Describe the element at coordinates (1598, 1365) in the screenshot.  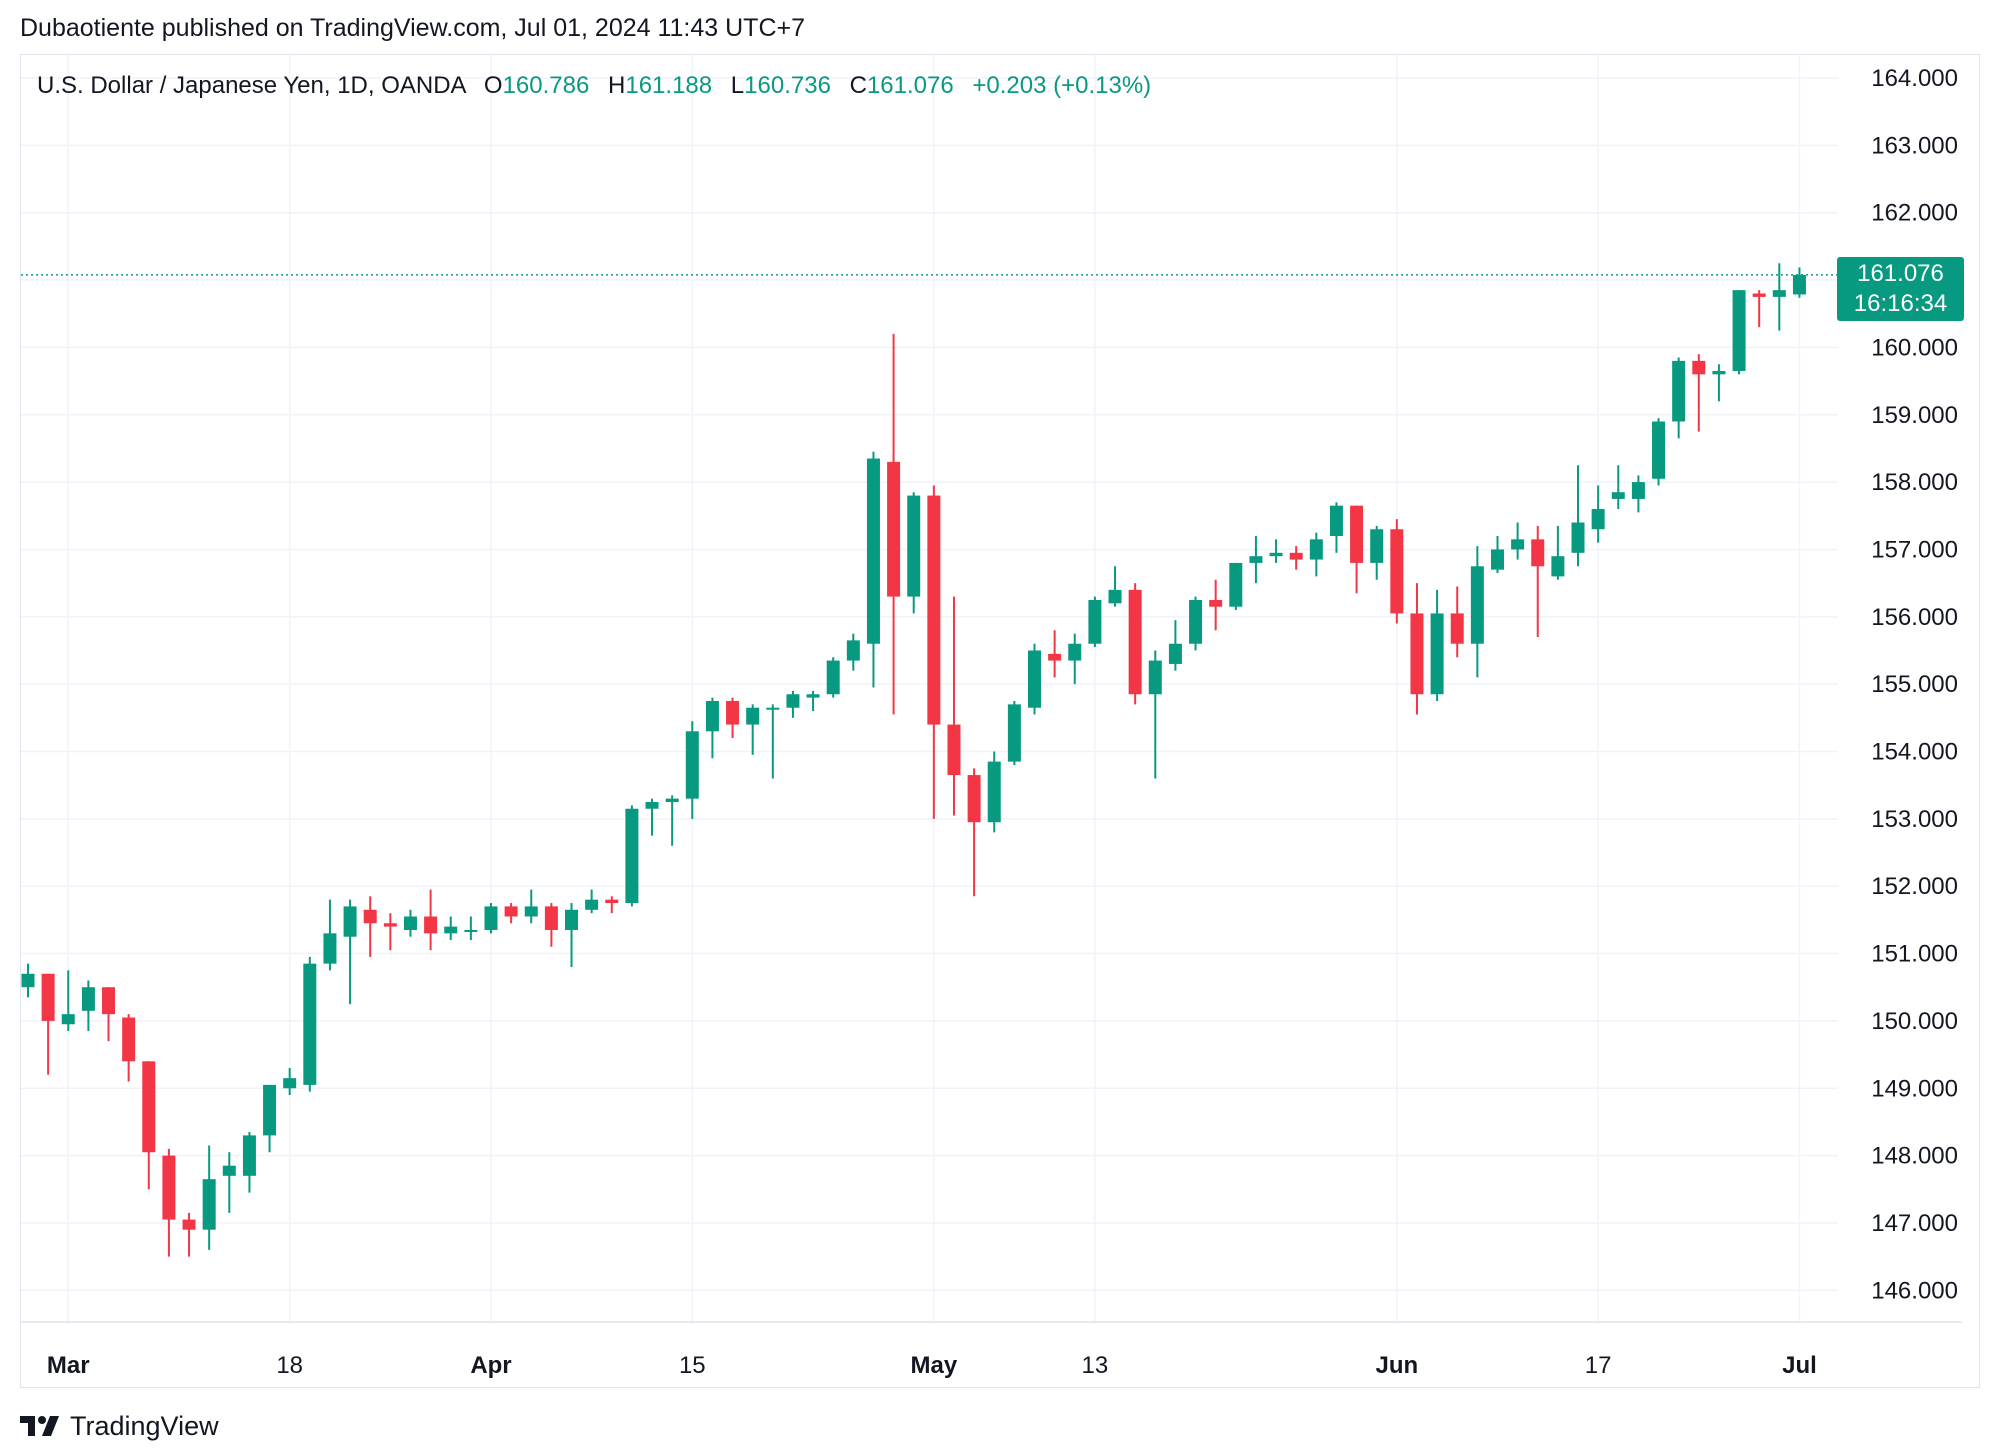
I see `time-tick-label: 17` at that location.